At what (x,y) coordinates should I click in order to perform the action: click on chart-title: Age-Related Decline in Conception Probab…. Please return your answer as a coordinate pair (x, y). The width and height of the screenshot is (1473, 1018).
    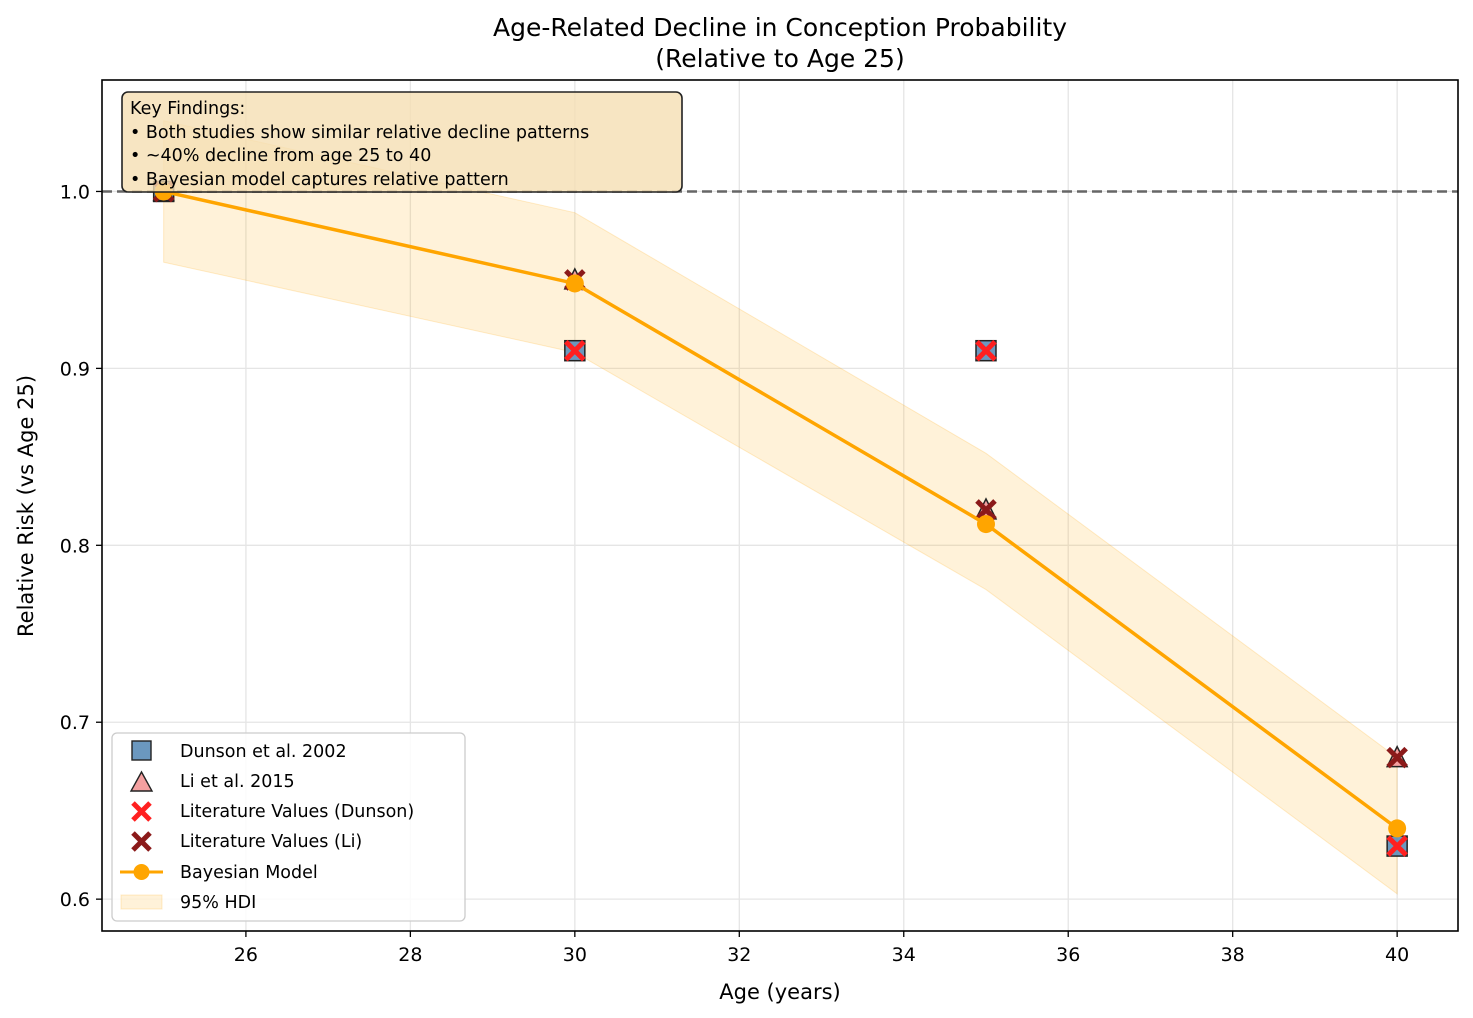
    Looking at the image, I should click on (780, 27).